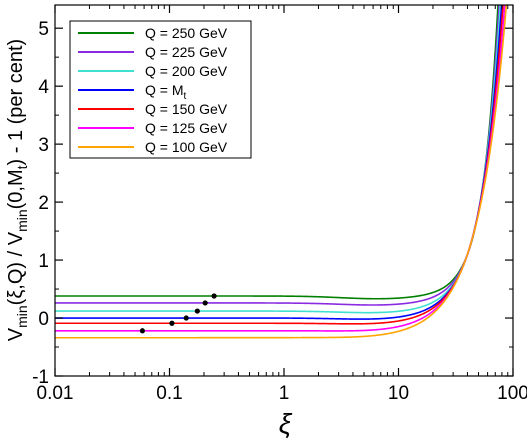 The height and width of the screenshot is (441, 527). I want to click on y-tick-label: 2, so click(43, 203).